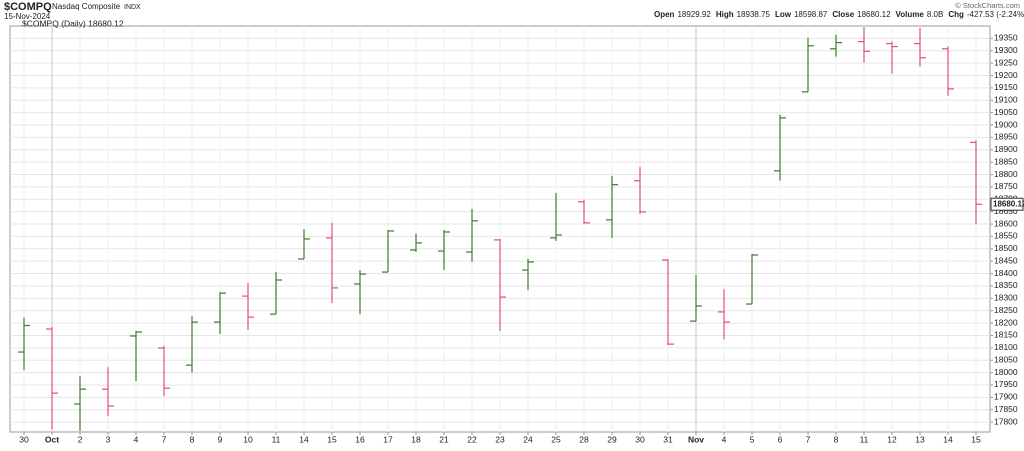  What do you see at coordinates (995, 14) in the screenshot?
I see `quote-value: -427.53 (-2.24%)` at bounding box center [995, 14].